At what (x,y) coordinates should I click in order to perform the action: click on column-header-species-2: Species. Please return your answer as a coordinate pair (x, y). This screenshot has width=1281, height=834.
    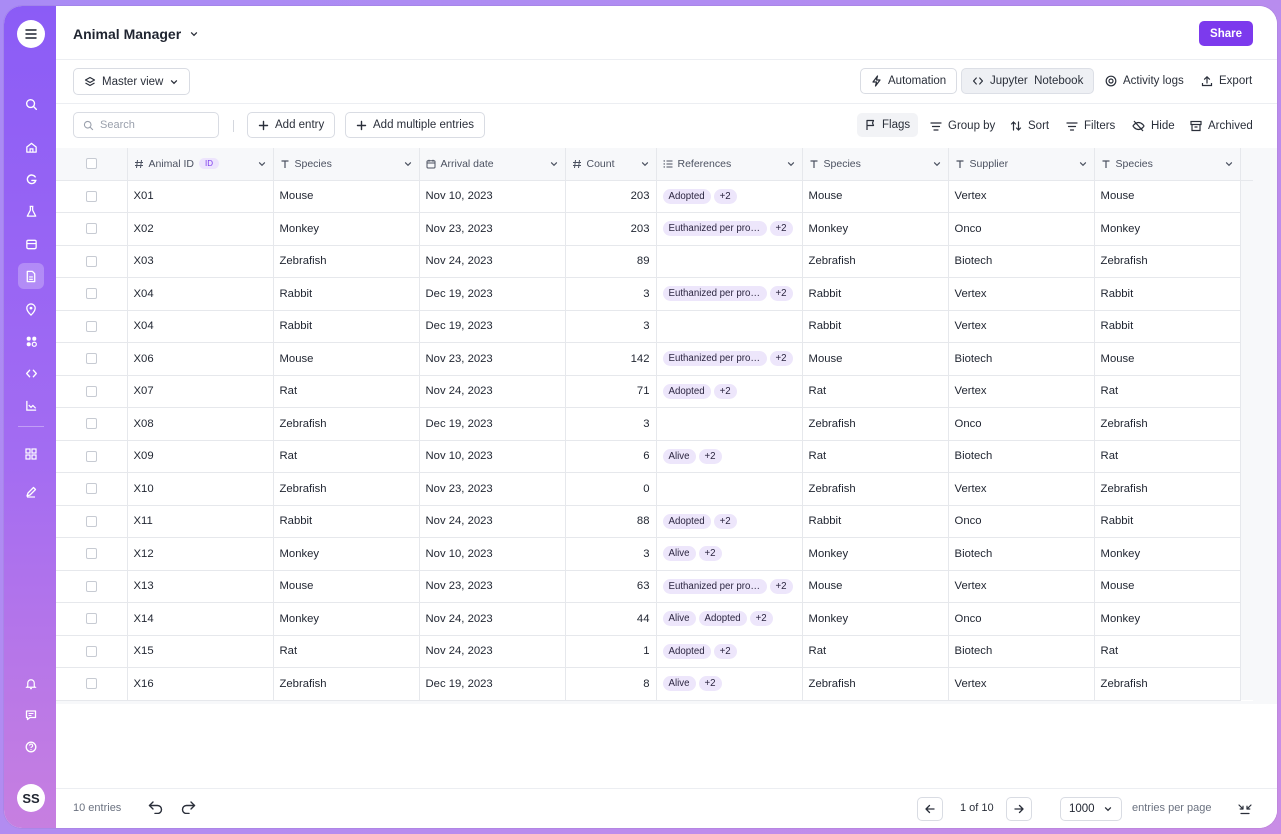
    Looking at the image, I should click on (875, 164).